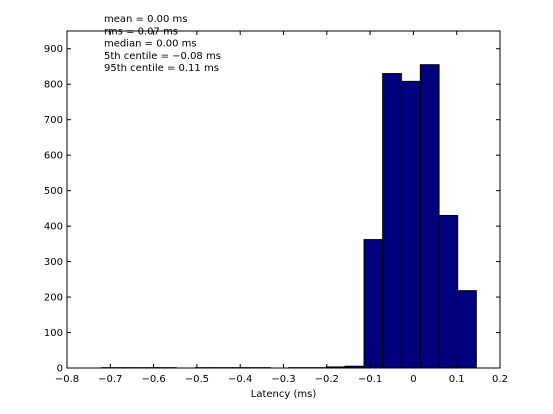  What do you see at coordinates (153, 379) in the screenshot?
I see `x-tick-label: −0.6` at bounding box center [153, 379].